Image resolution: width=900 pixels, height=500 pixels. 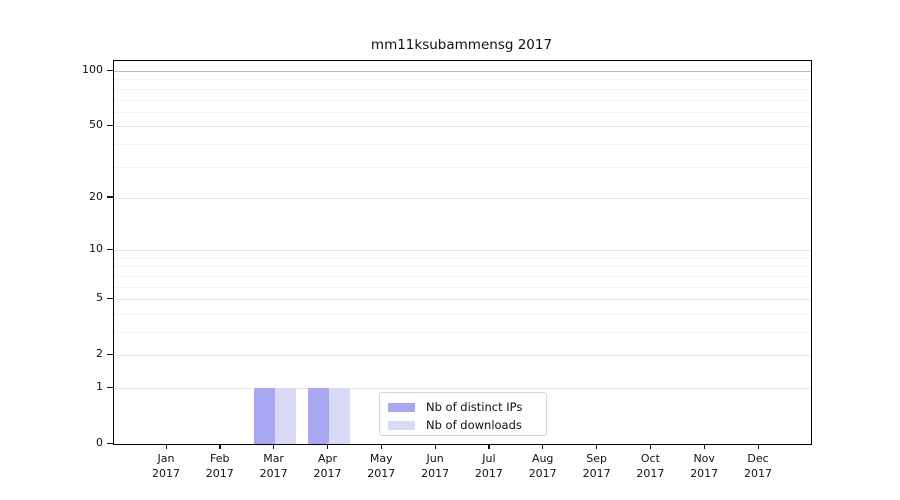 I want to click on x-tick-label-apr: Apr 2017, so click(x=327, y=466).